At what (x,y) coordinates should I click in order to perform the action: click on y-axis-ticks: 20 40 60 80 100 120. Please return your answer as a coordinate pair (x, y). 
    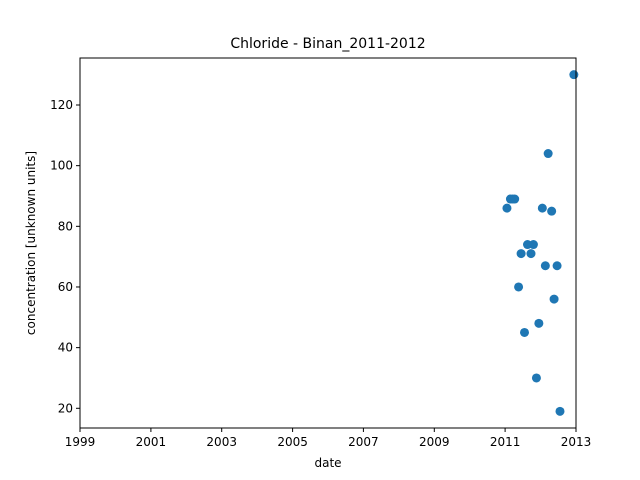
    Looking at the image, I should click on (65, 256).